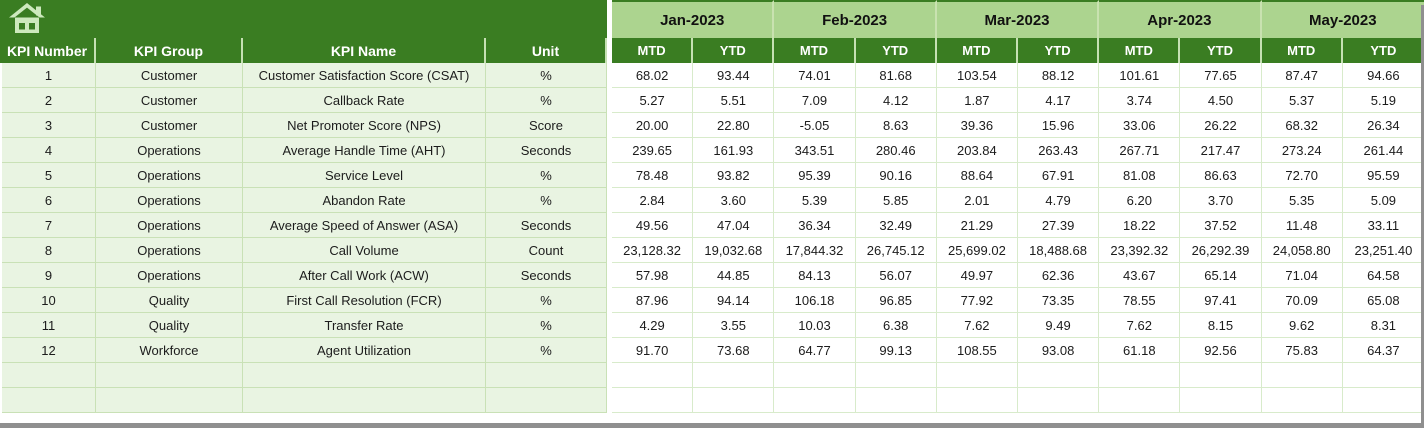 Image resolution: width=1424 pixels, height=428 pixels. What do you see at coordinates (896, 150) in the screenshot?
I see `cell-feb-ytd: 280.46` at bounding box center [896, 150].